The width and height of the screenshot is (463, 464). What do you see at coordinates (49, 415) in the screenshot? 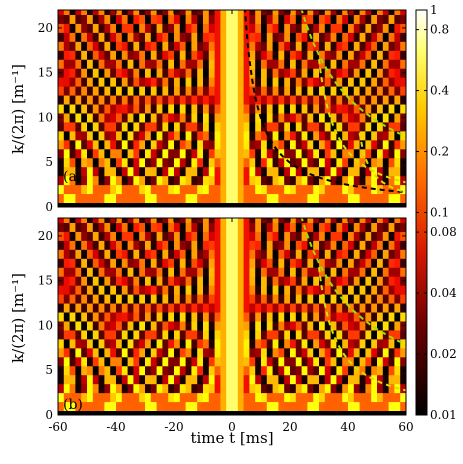
I see `y-tick-label: 0` at bounding box center [49, 415].